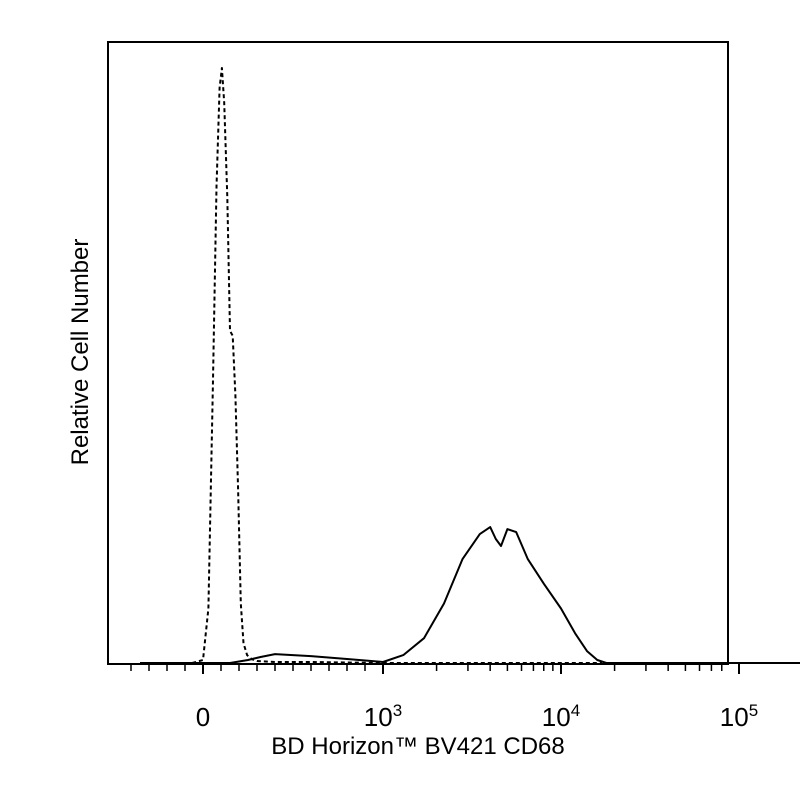 The height and width of the screenshot is (800, 800). I want to click on x-axis-minor-ticks, so click(435, 669).